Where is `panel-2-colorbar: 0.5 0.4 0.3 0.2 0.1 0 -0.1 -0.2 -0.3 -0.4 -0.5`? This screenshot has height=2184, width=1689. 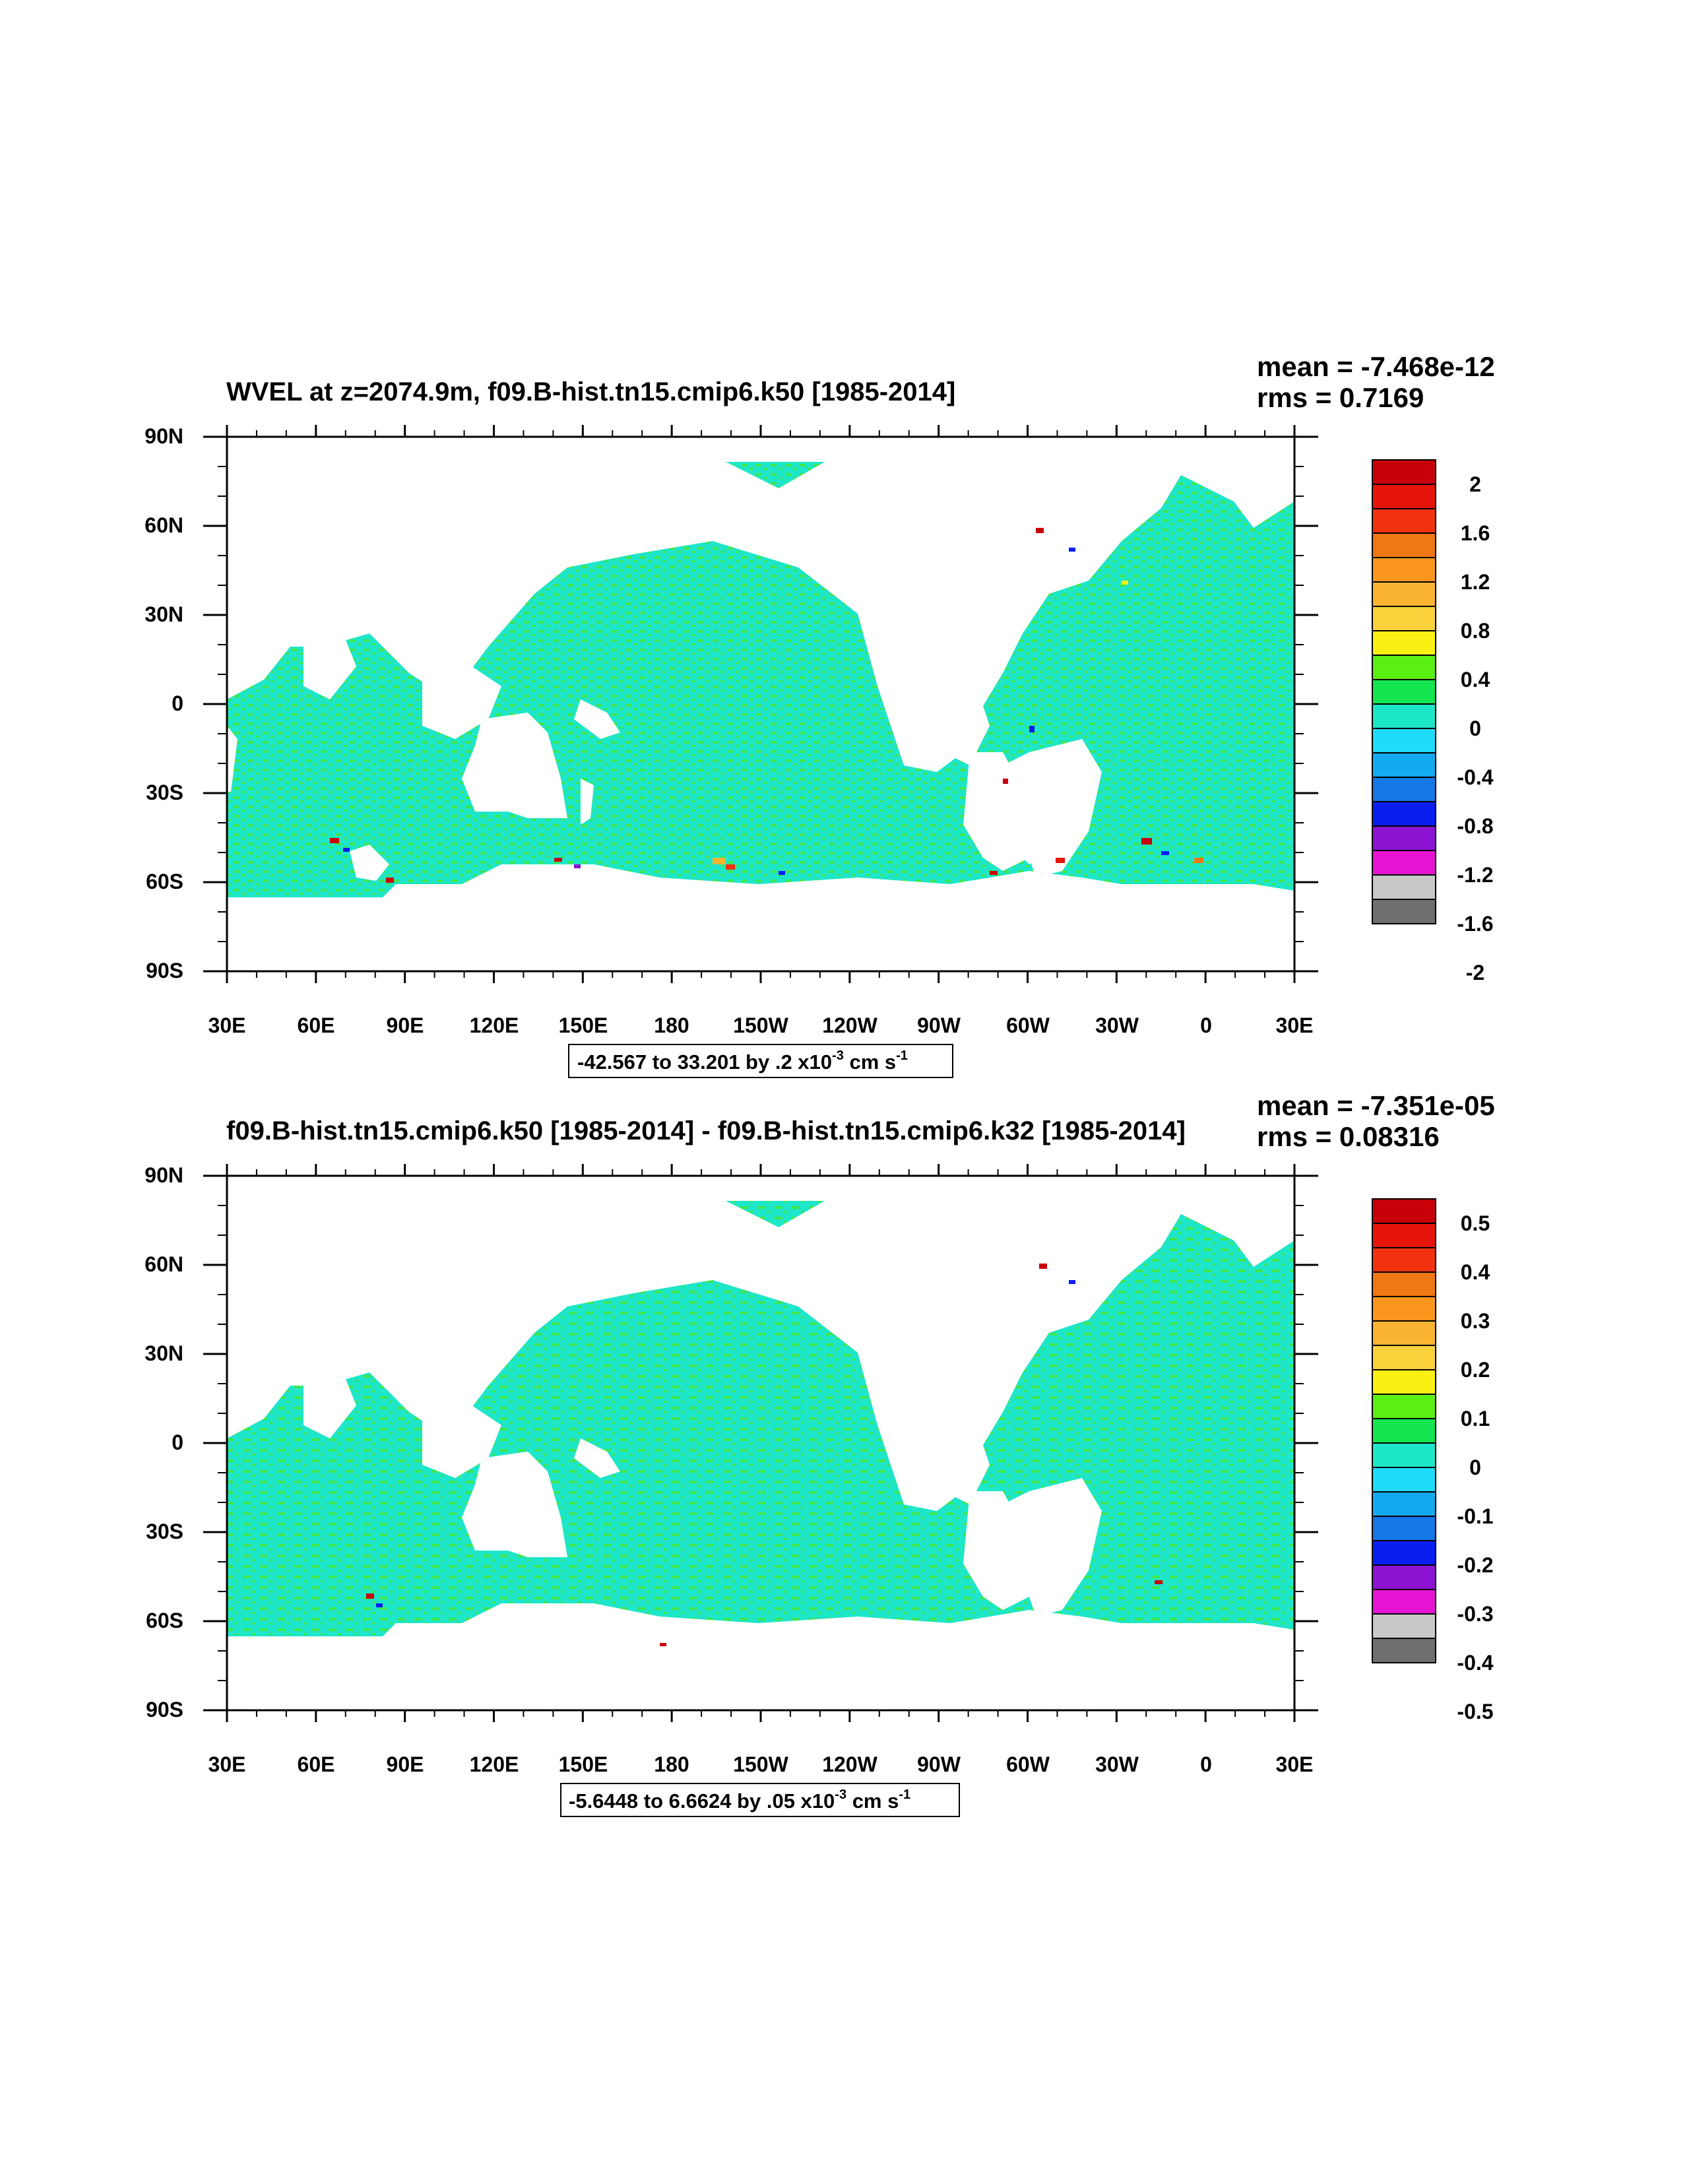 panel-2-colorbar: 0.5 0.4 0.3 0.2 0.1 0 -0.1 -0.2 -0.3 -0.4 -0.5 is located at coordinates (1433, 1460).